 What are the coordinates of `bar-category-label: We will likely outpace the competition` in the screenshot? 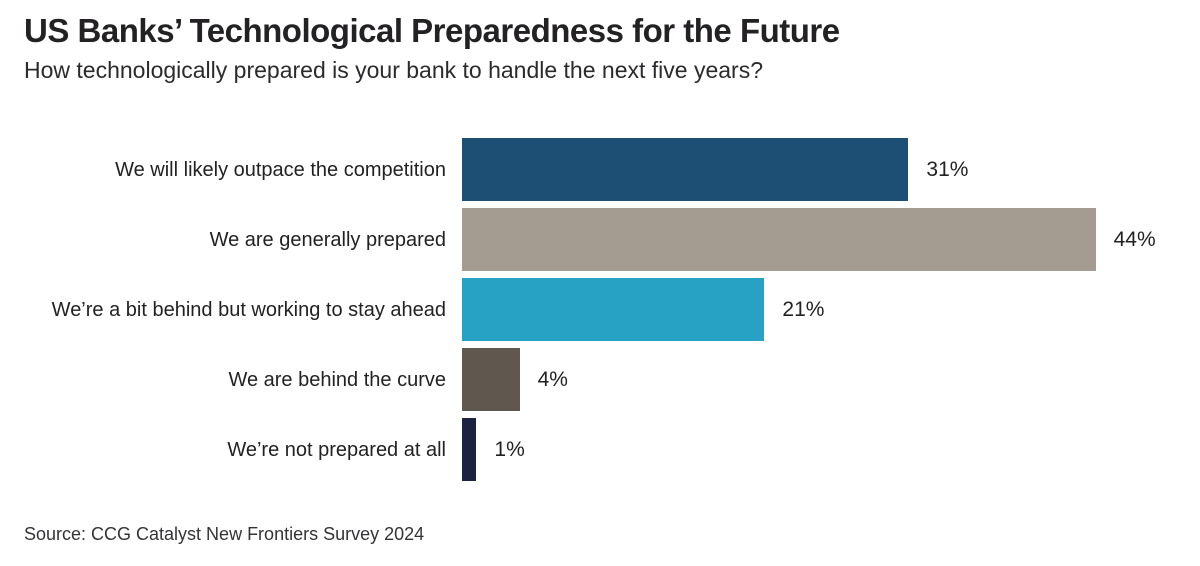 It's located at (280, 169).